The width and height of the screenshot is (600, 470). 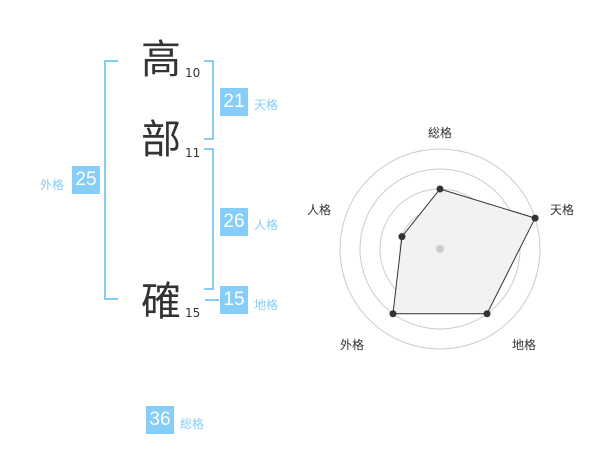 What do you see at coordinates (193, 153) in the screenshot?
I see `stroke-count-2: 11` at bounding box center [193, 153].